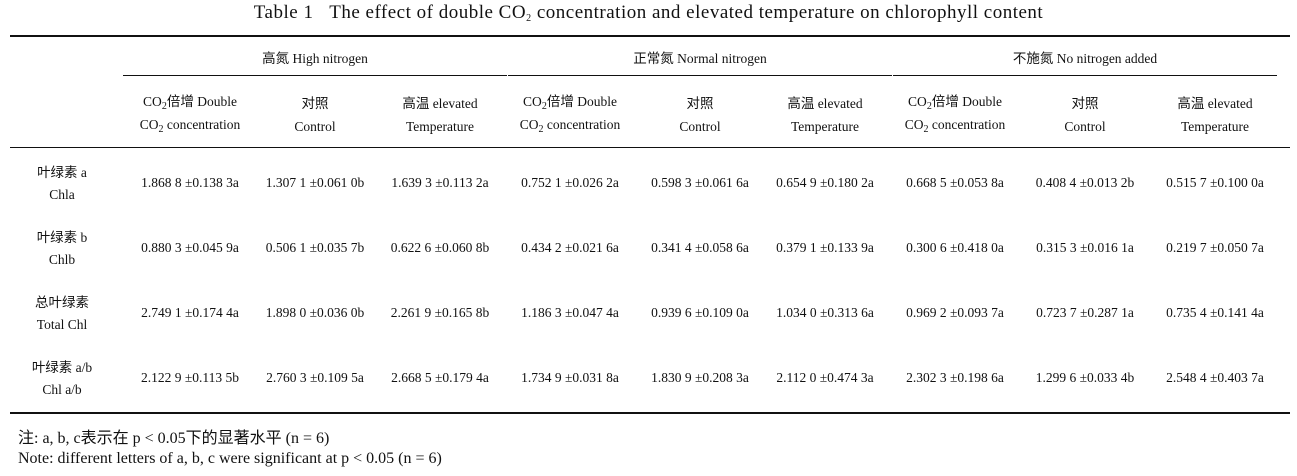  What do you see at coordinates (570, 182) in the screenshot?
I see `table-cell: 0.752 1 ±0.026 2a` at bounding box center [570, 182].